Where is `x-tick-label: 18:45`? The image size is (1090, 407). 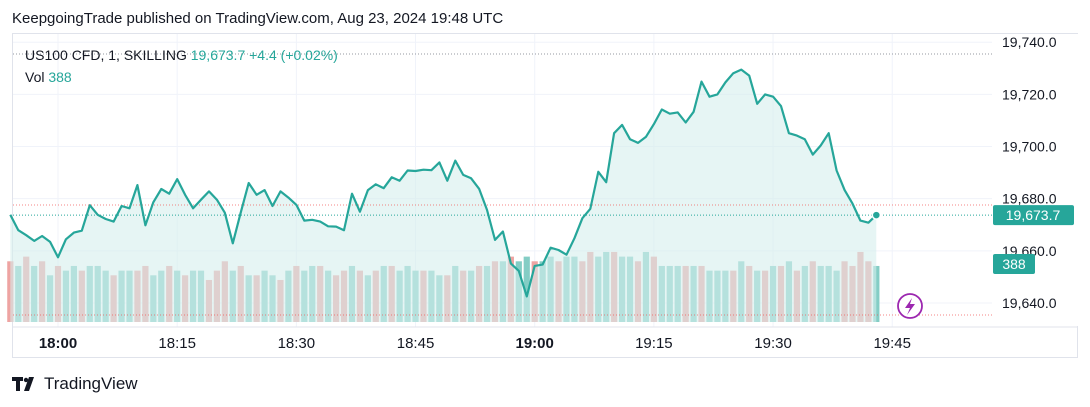 x-tick-label: 18:45 is located at coordinates (416, 343).